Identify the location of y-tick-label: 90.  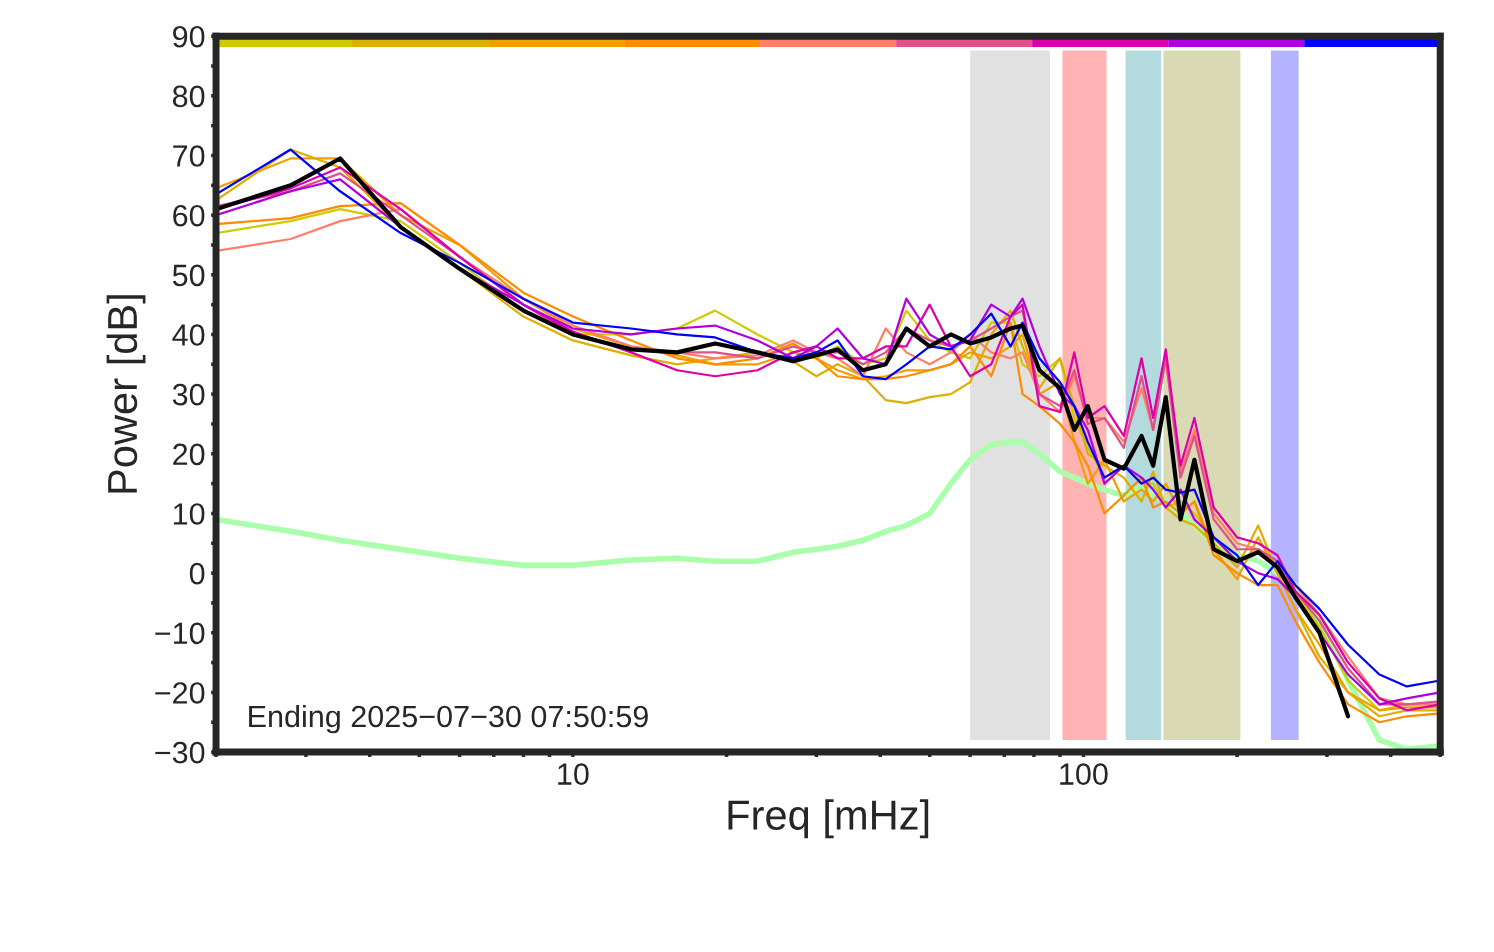
(189, 36).